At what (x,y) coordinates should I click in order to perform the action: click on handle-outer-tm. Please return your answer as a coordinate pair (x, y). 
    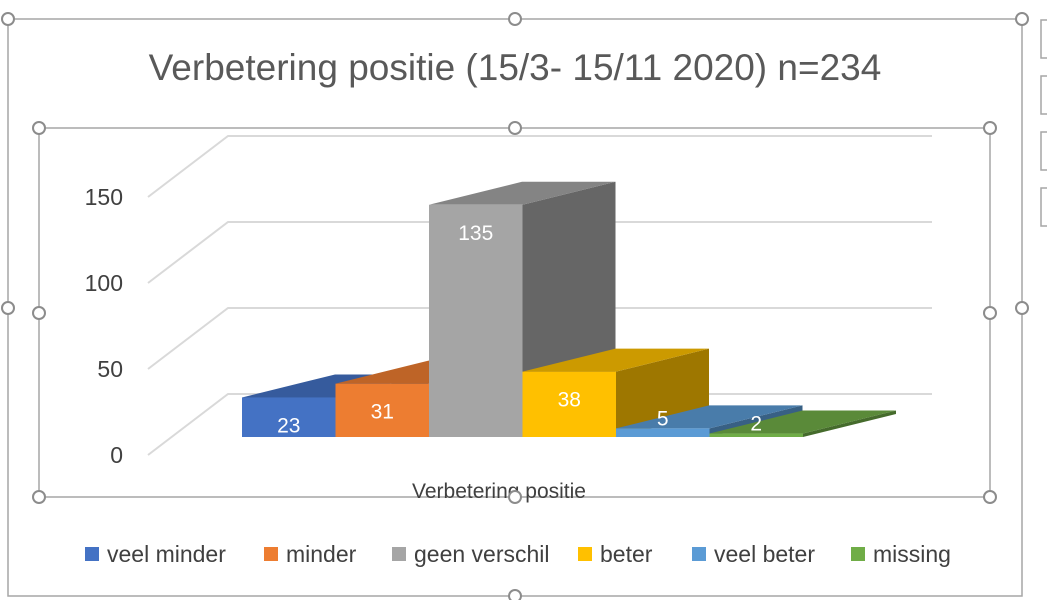
    Looking at the image, I should click on (515, 19).